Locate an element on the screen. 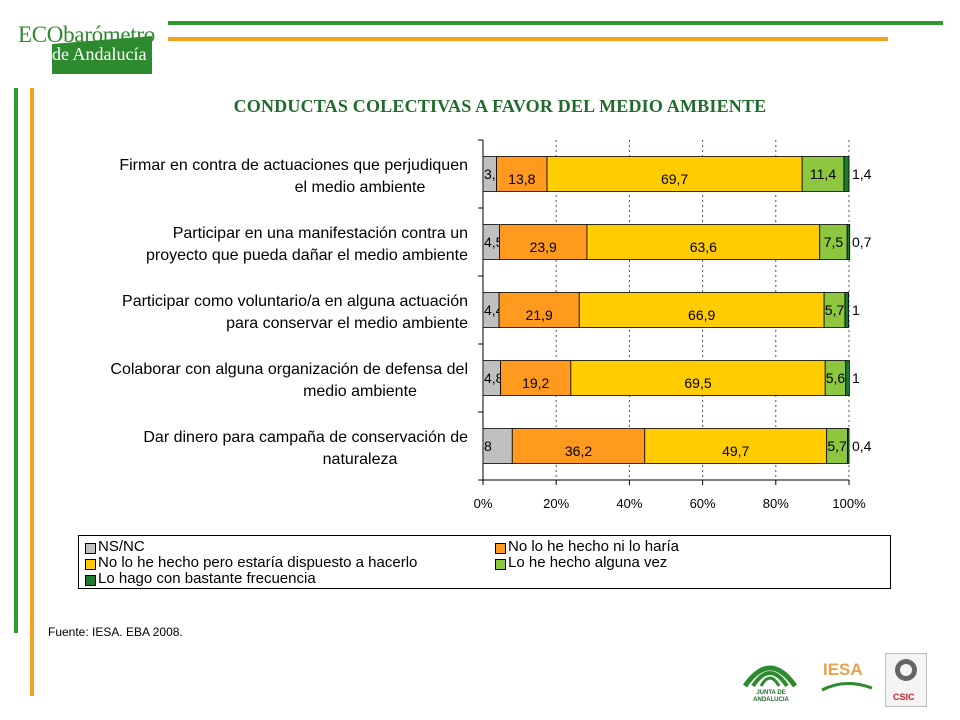 The image size is (960, 720). data-label: 23,9 is located at coordinates (543, 247).